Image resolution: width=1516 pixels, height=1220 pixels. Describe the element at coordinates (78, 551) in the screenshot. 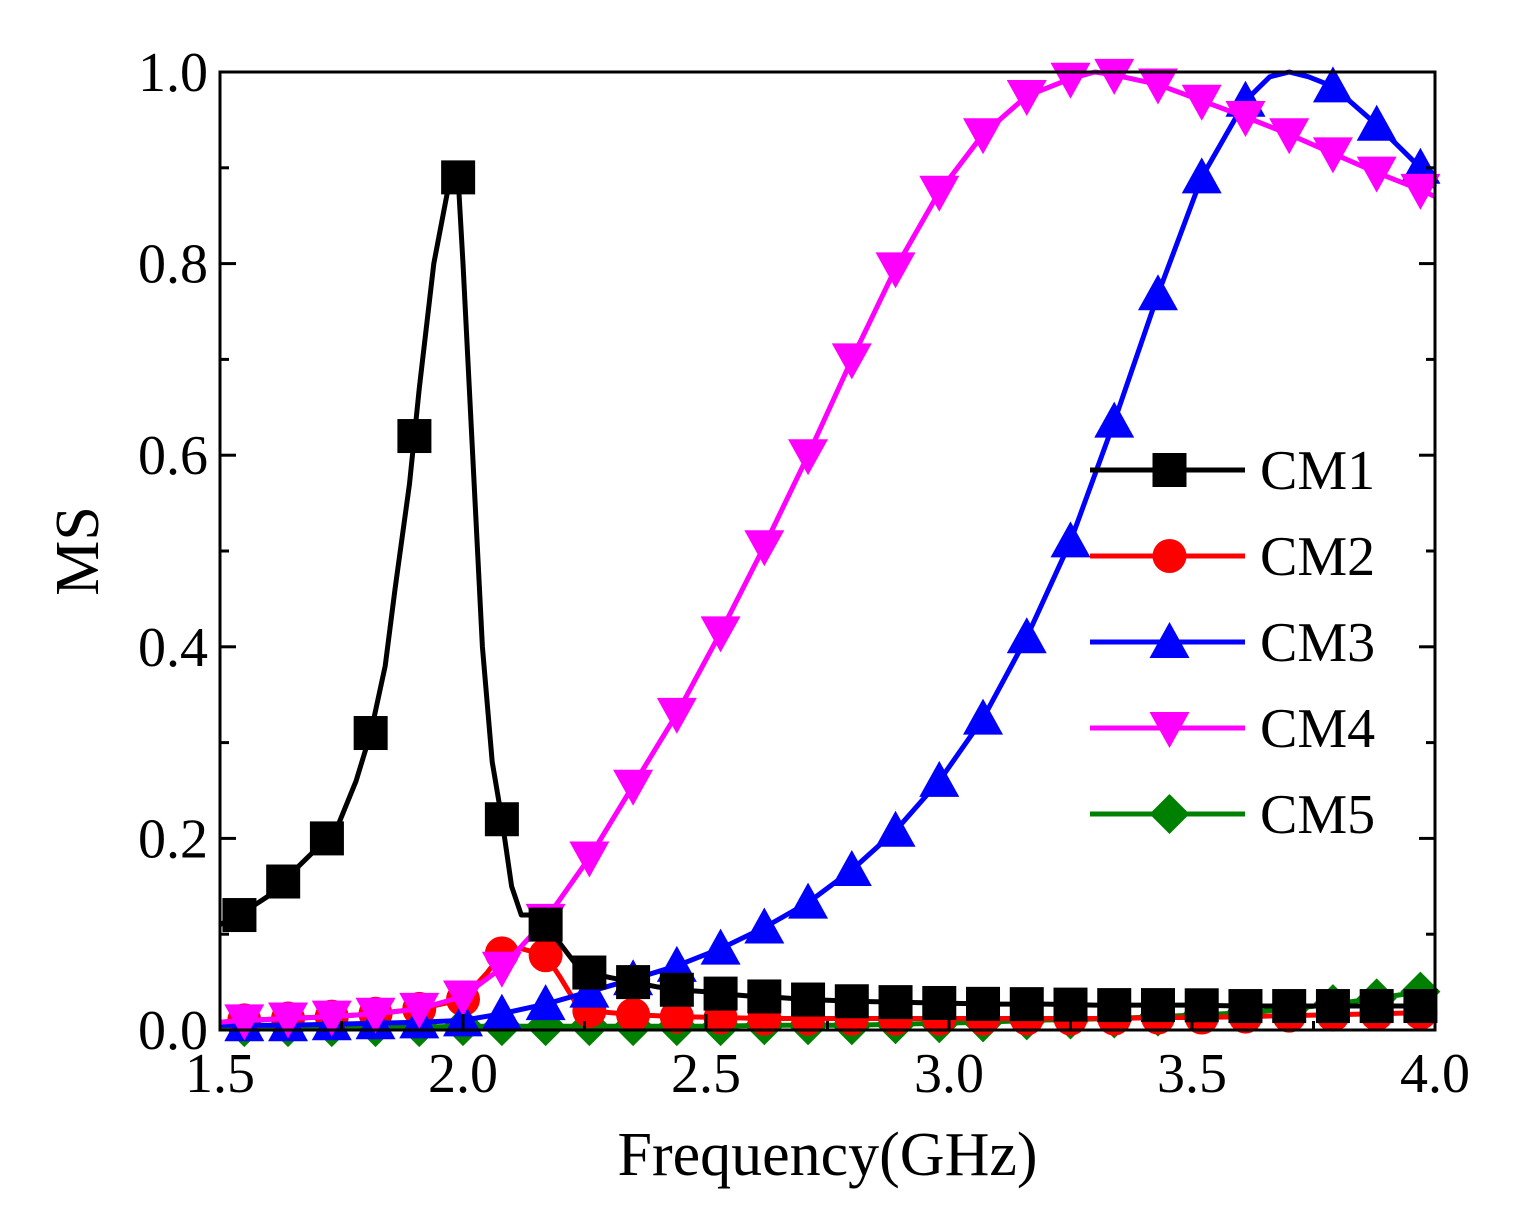

I see `y-axis-title: MS` at that location.